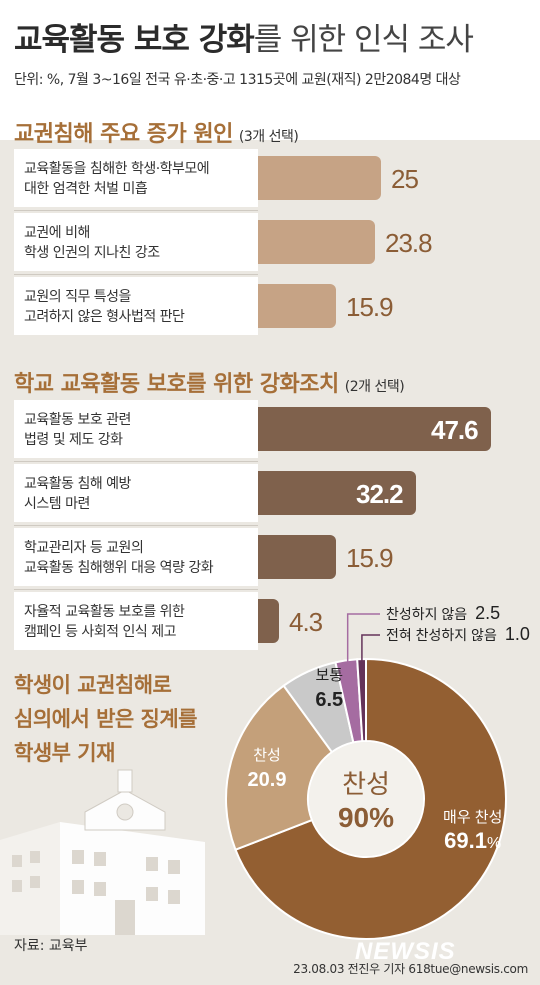  What do you see at coordinates (487, 613) in the screenshot?
I see `donut-label-disagree-value: 2.5` at bounding box center [487, 613].